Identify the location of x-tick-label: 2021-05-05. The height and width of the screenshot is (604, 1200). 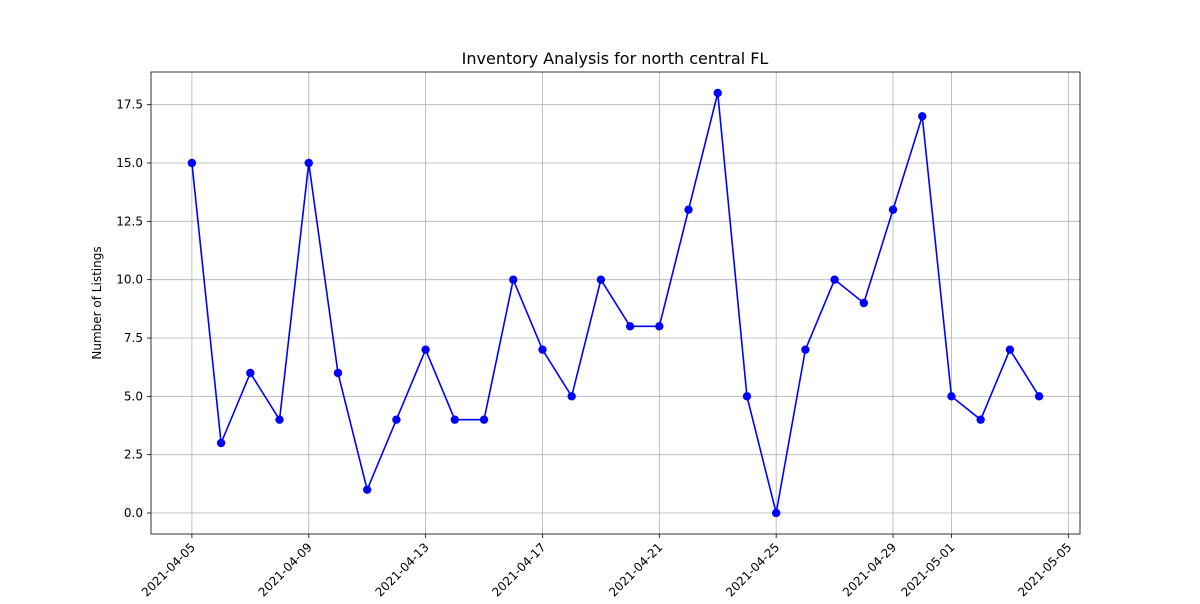
(1044, 569).